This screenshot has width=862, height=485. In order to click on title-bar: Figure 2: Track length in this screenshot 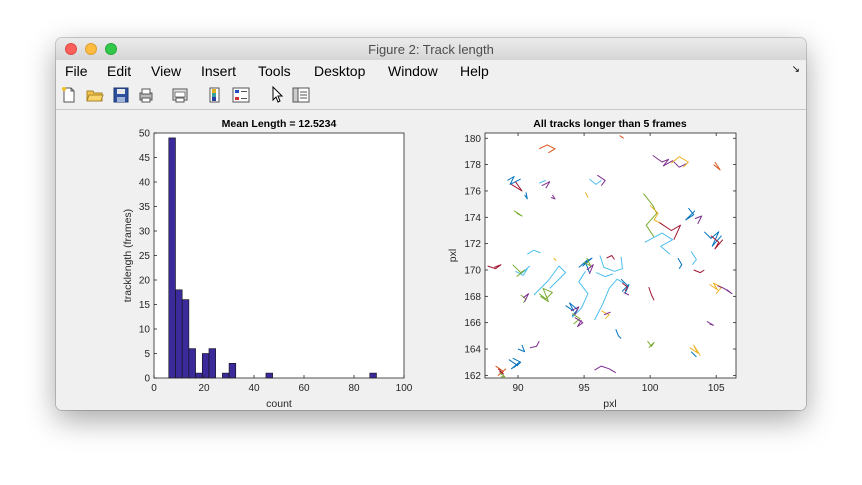, I will do `click(431, 49)`.